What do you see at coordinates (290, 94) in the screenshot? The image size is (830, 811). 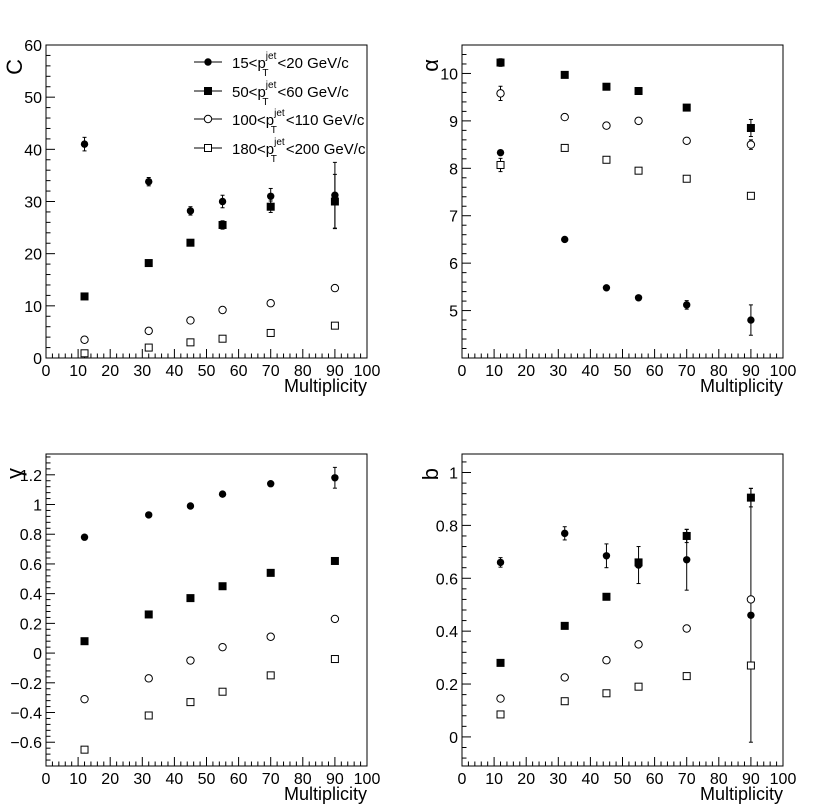 I see `legend-label: 50<pjet T<60 GeV/c` at bounding box center [290, 94].